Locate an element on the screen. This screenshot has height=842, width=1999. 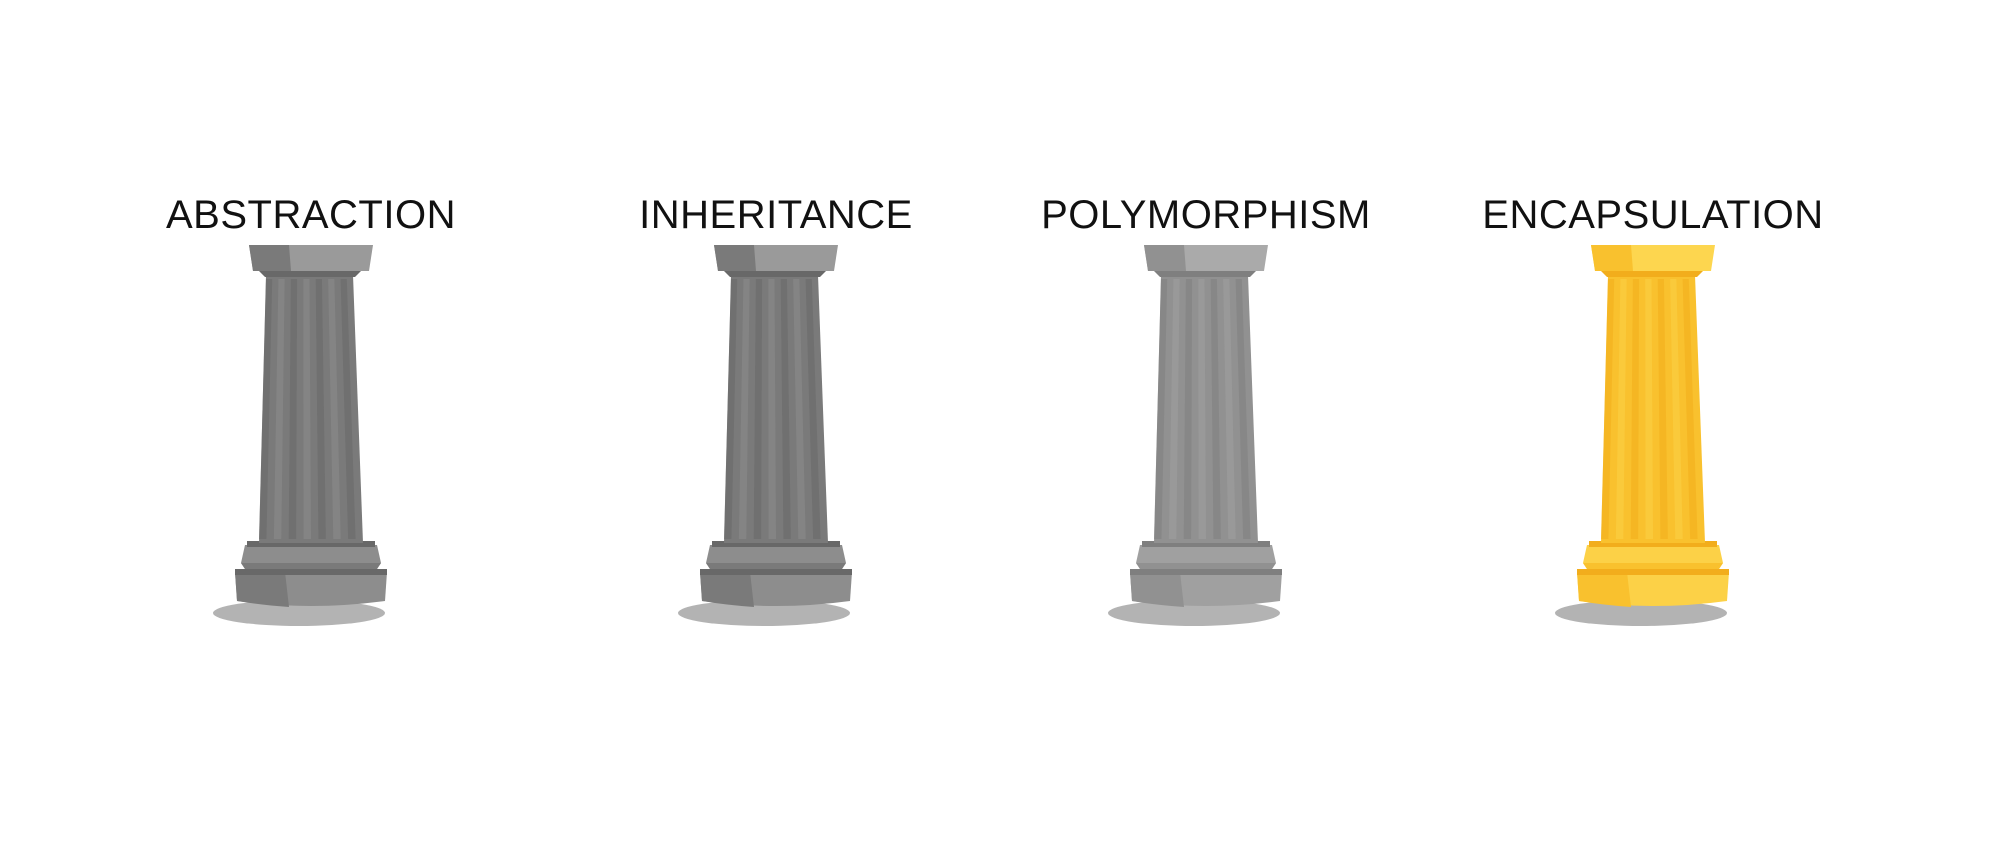
pillar-group-inheritance: INHERITANCE is located at coordinates (776, 420).